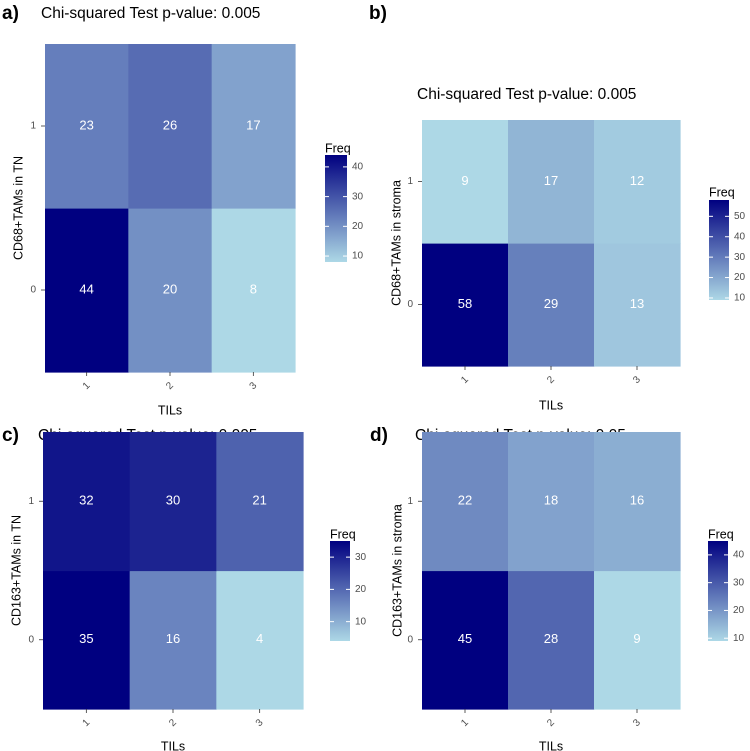  I want to click on cell-value-label: 22, so click(465, 500).